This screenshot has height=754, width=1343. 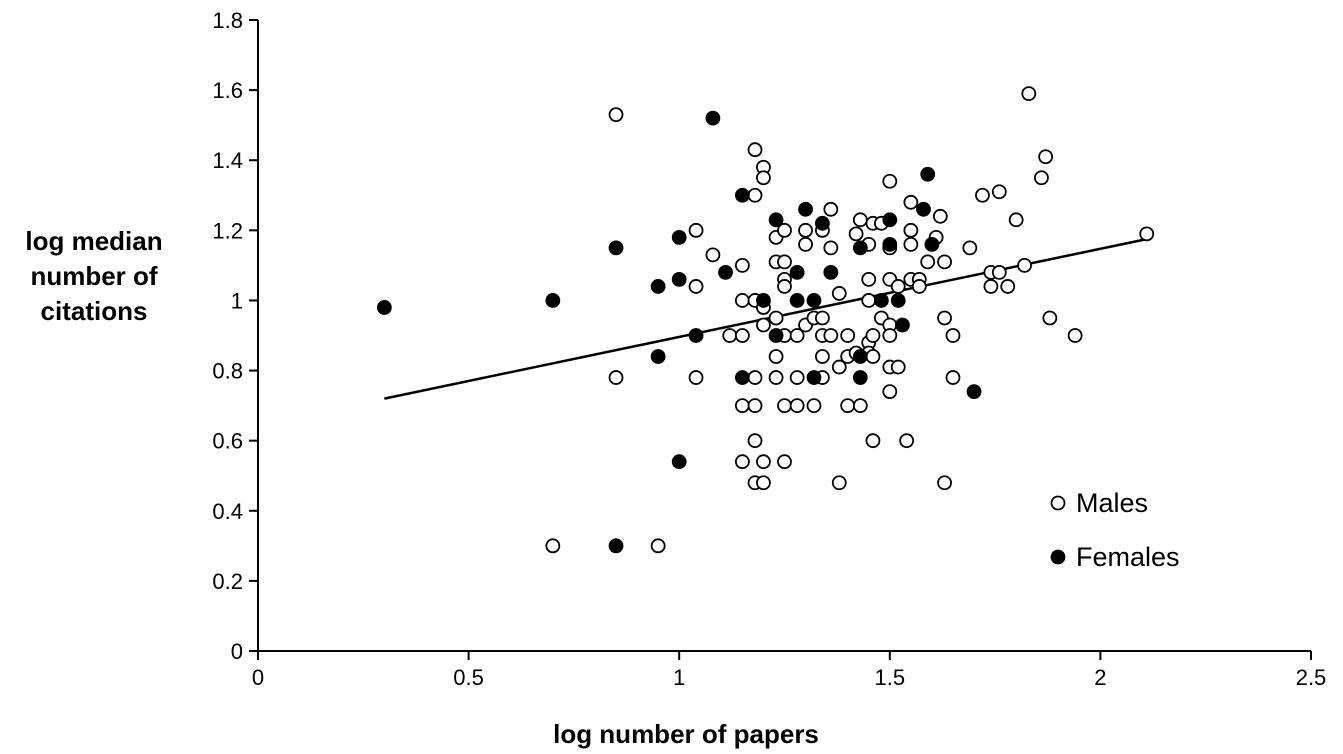 What do you see at coordinates (1058, 557) in the screenshot?
I see `legend-marker-females` at bounding box center [1058, 557].